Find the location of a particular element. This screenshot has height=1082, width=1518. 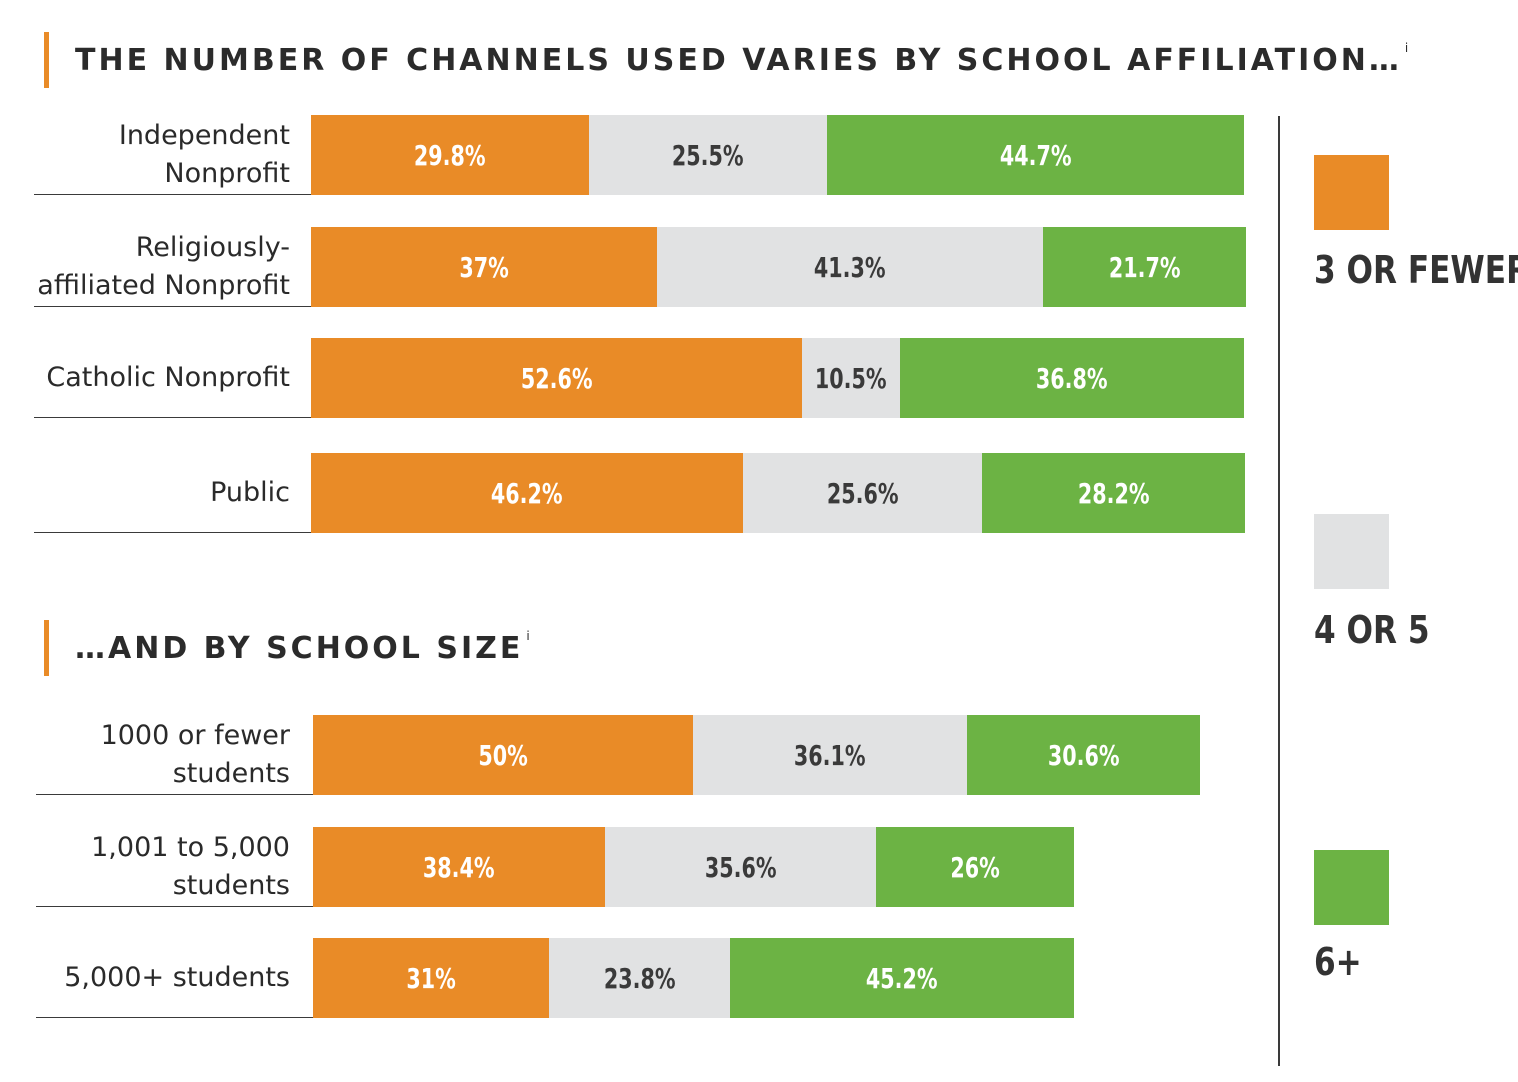

data-label: 45.2% is located at coordinates (902, 978).